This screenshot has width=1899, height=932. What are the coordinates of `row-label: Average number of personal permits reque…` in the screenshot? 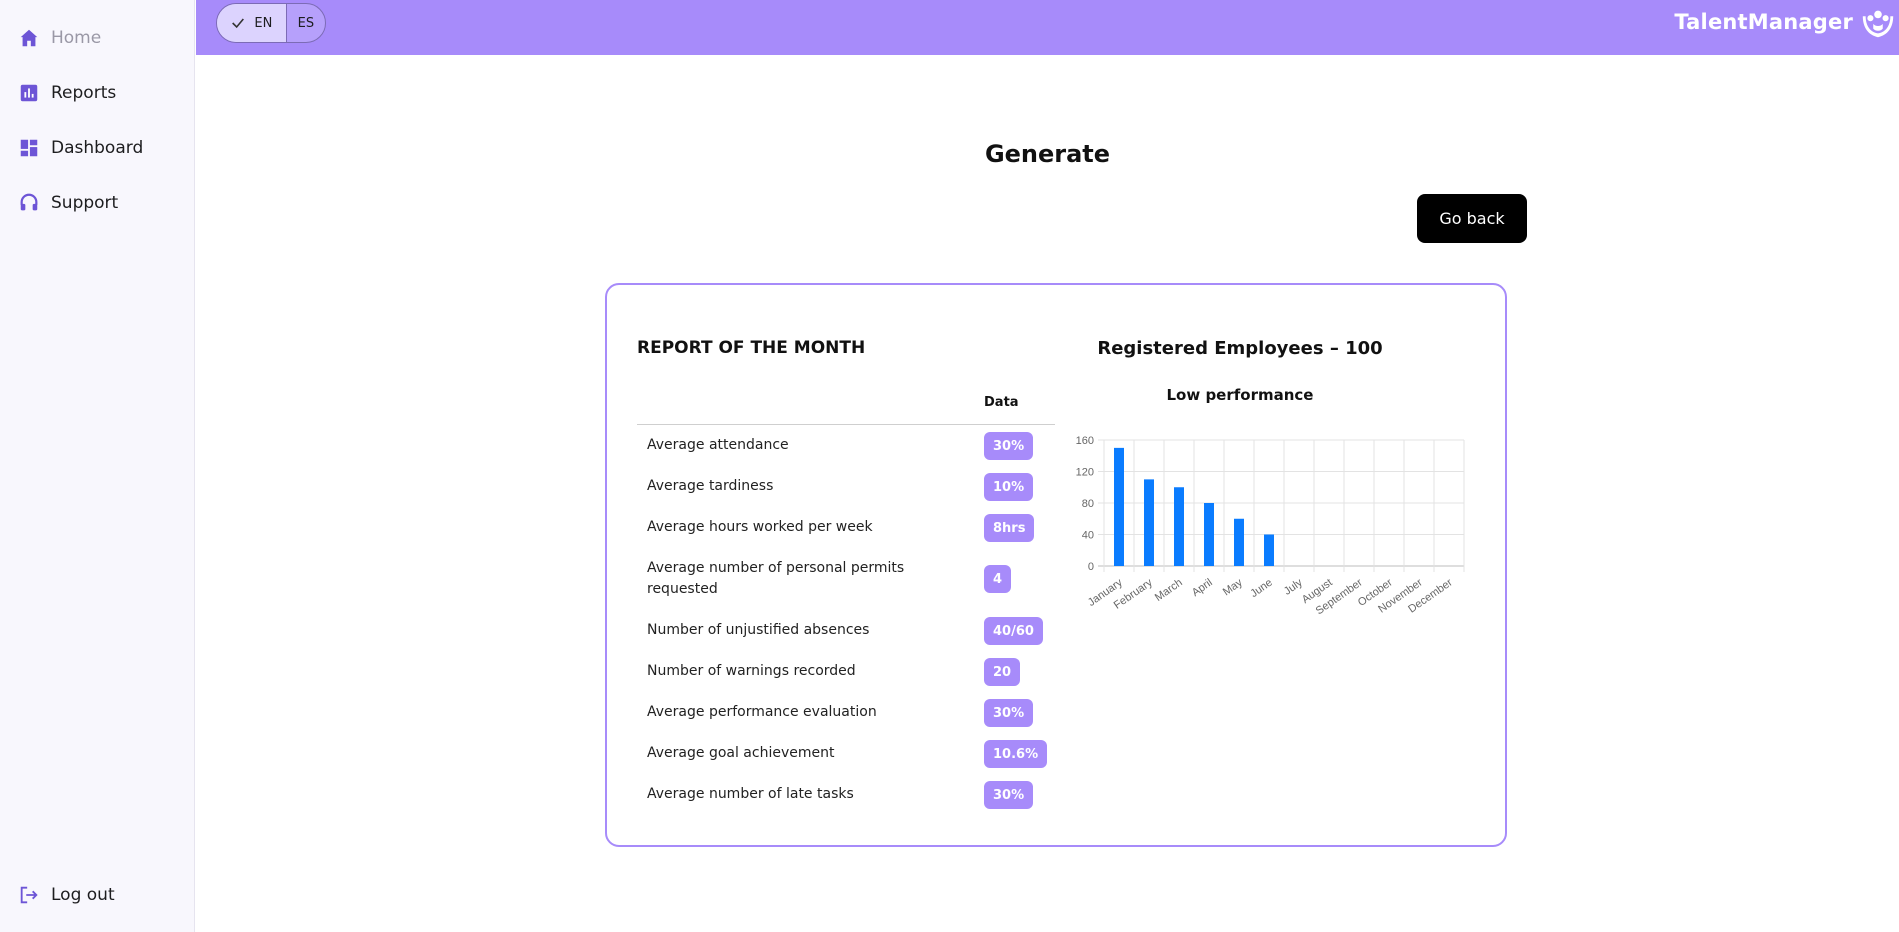 It's located at (776, 578).